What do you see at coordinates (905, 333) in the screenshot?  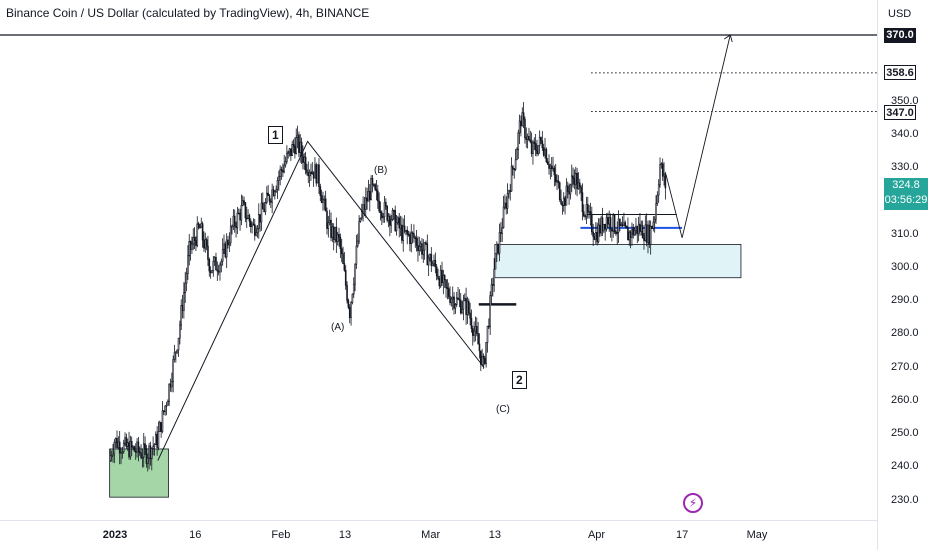 I see `y-tick-label: 280.0` at bounding box center [905, 333].